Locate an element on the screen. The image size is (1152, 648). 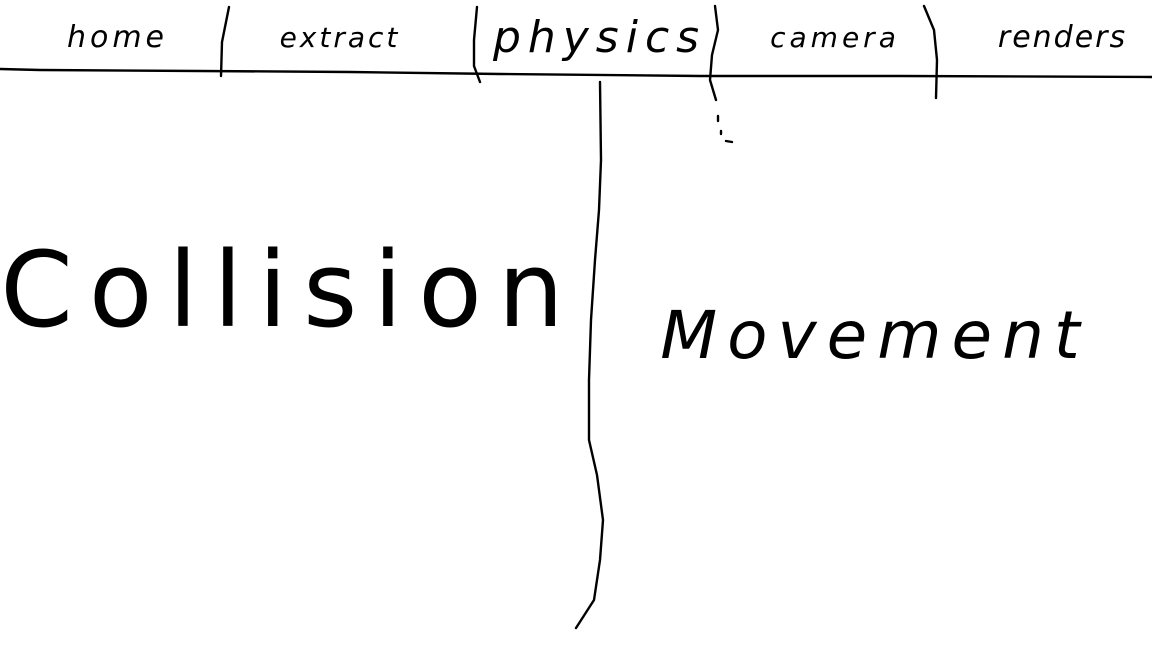
tab-bar: home extract physics camera renders is located at coordinates (576, 38).